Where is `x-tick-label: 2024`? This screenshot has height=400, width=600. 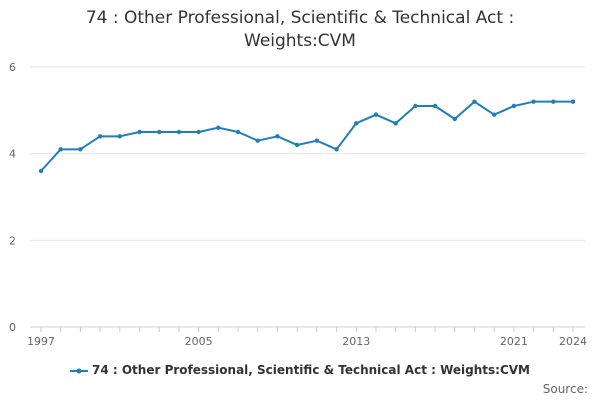 x-tick-label: 2024 is located at coordinates (573, 341).